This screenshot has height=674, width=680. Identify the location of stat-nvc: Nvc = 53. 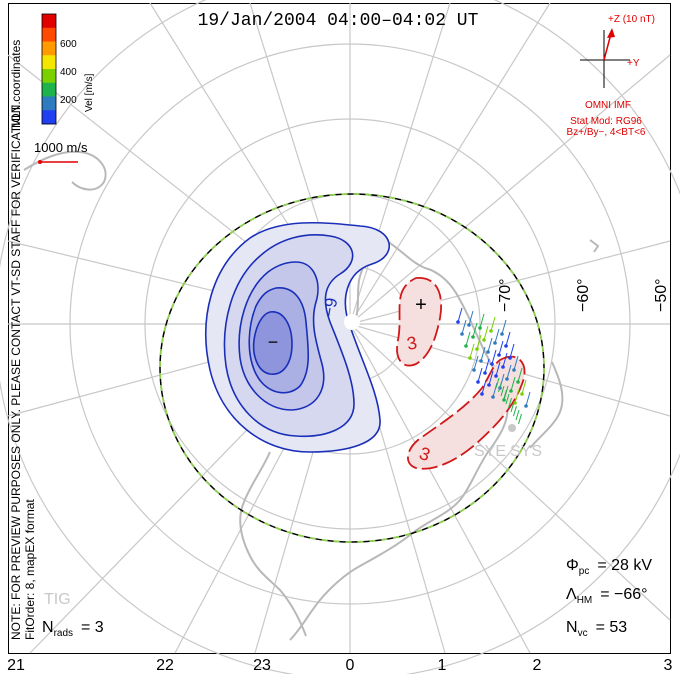
(596, 629).